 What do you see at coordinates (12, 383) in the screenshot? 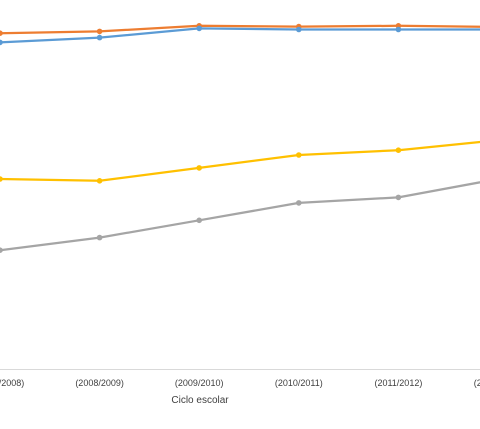
I see `x-tick-label: (2007/2008)` at bounding box center [12, 383].